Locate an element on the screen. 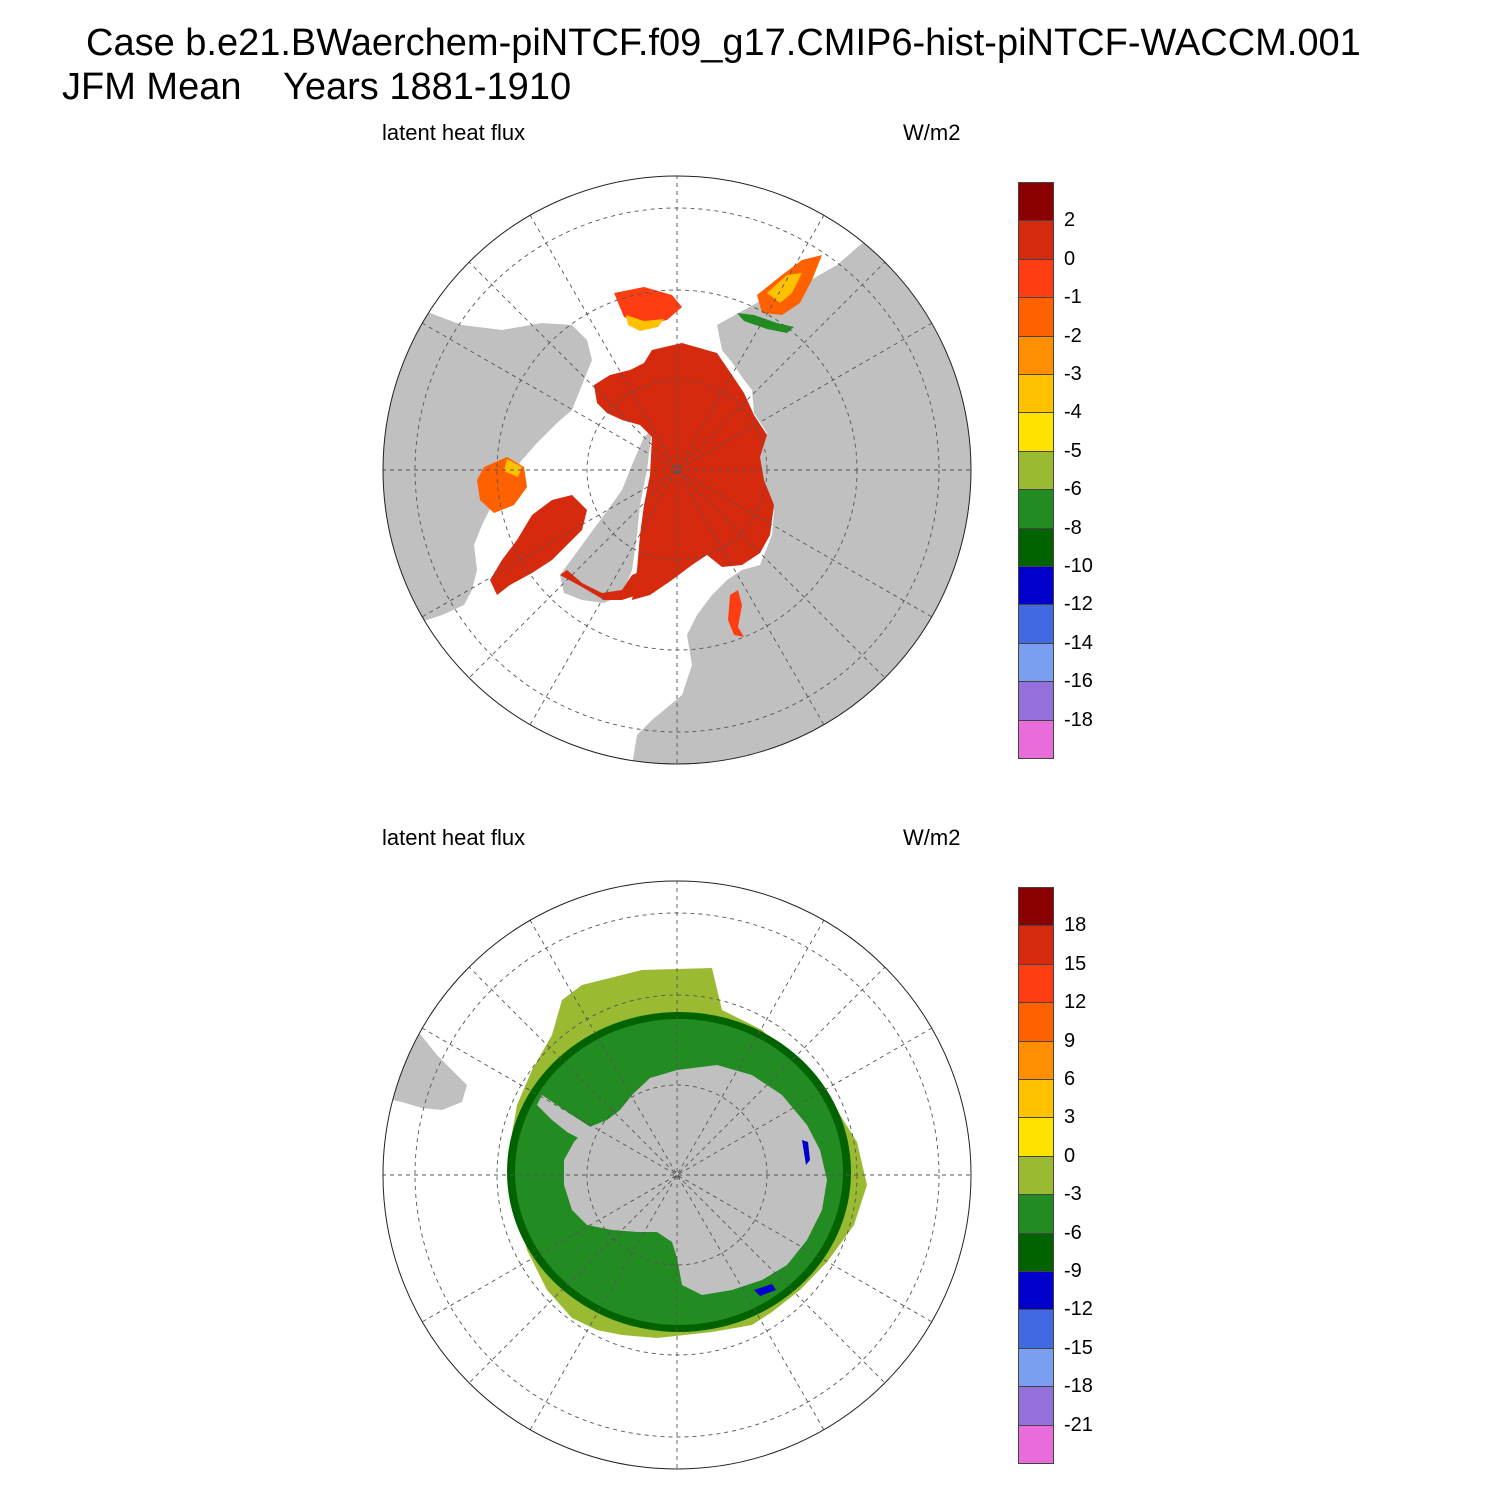 This screenshot has width=1500, height=1500. baltic-sea-flux-field is located at coordinates (736, 613).